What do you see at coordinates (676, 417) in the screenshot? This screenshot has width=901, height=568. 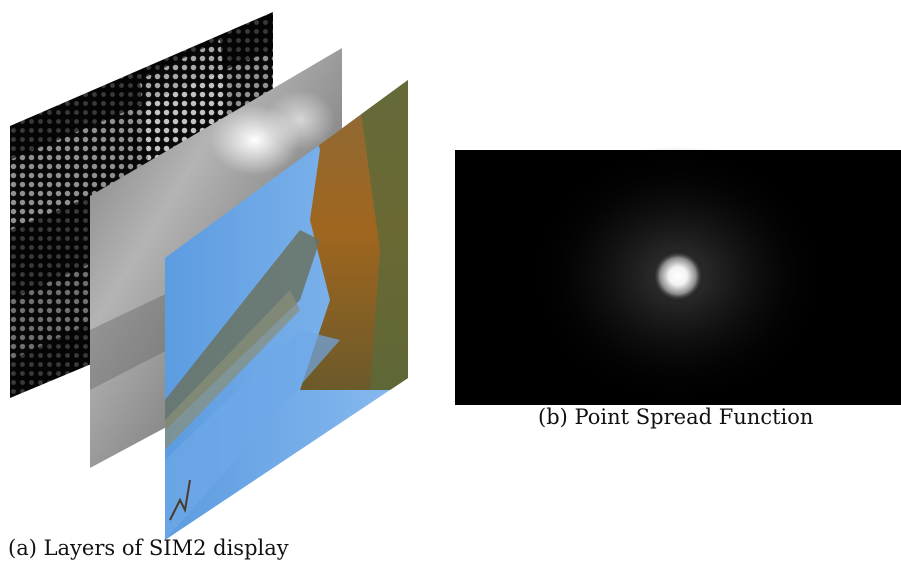 I see `figure-b-caption: (b) Point Spread Function` at bounding box center [676, 417].